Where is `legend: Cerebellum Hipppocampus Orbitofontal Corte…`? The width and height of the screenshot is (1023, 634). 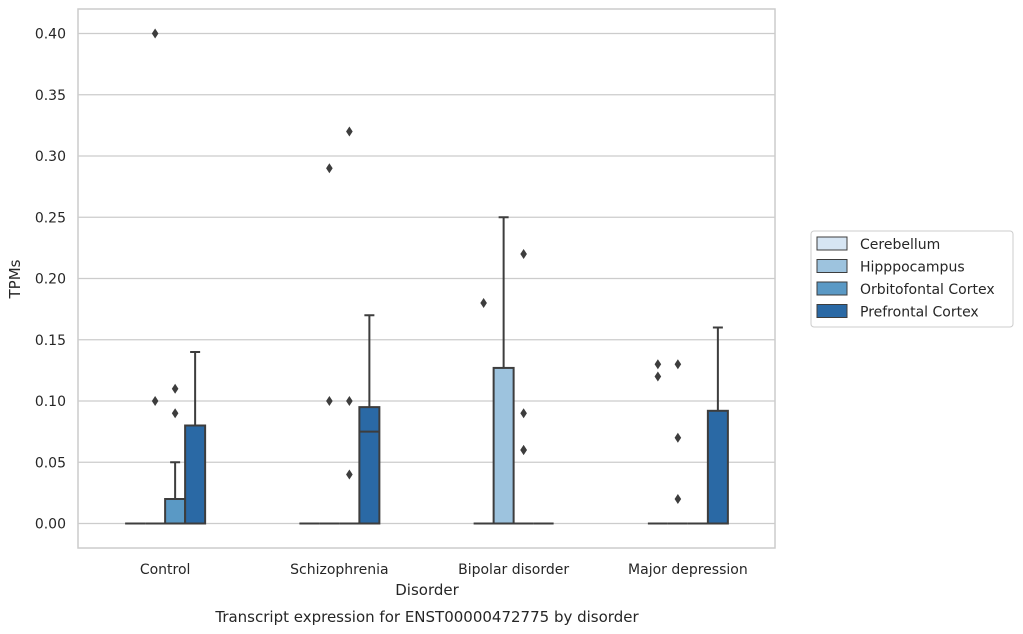 legend: Cerebellum Hipppocampus Orbitofontal Corte… is located at coordinates (912, 279).